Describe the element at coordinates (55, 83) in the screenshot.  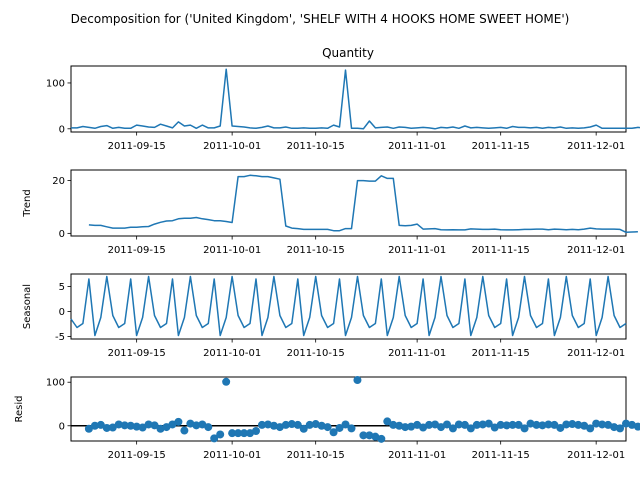
I see `quantity-y-tick-label: 100` at that location.